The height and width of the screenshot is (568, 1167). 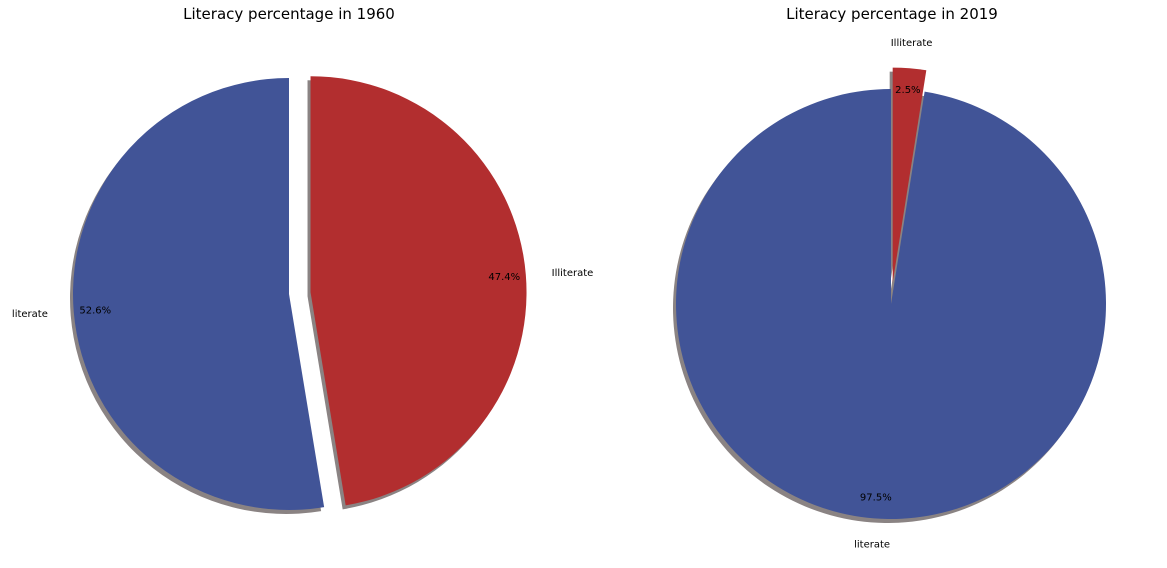 What do you see at coordinates (95, 310) in the screenshot?
I see `slice-pct-literate: 52.6%` at bounding box center [95, 310].